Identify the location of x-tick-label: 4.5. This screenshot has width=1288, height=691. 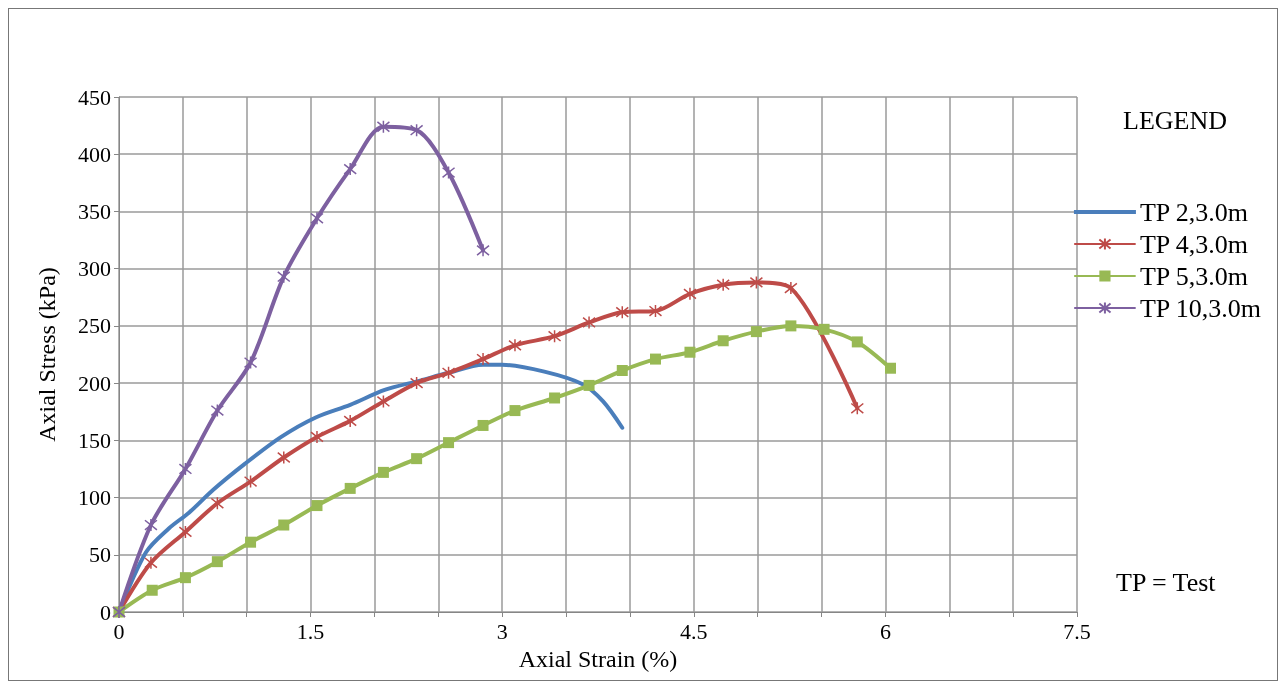
(694, 631).